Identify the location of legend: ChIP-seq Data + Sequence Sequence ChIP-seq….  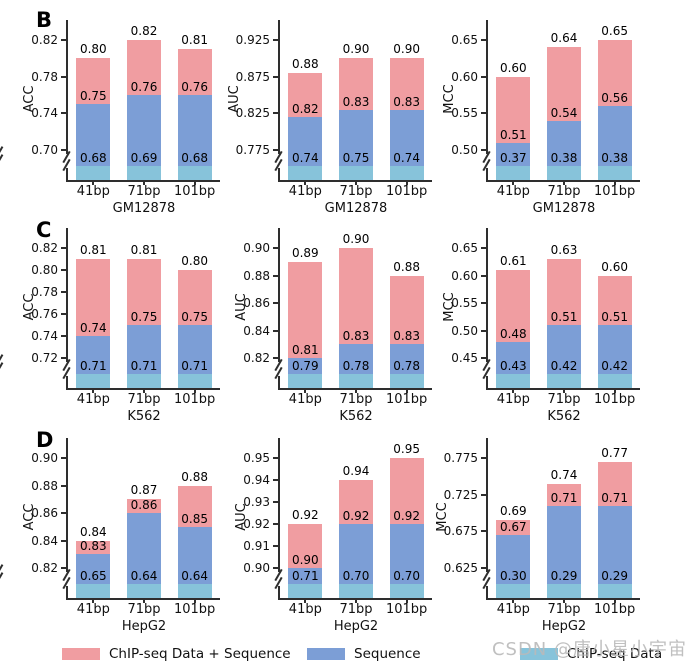
(344, 655).